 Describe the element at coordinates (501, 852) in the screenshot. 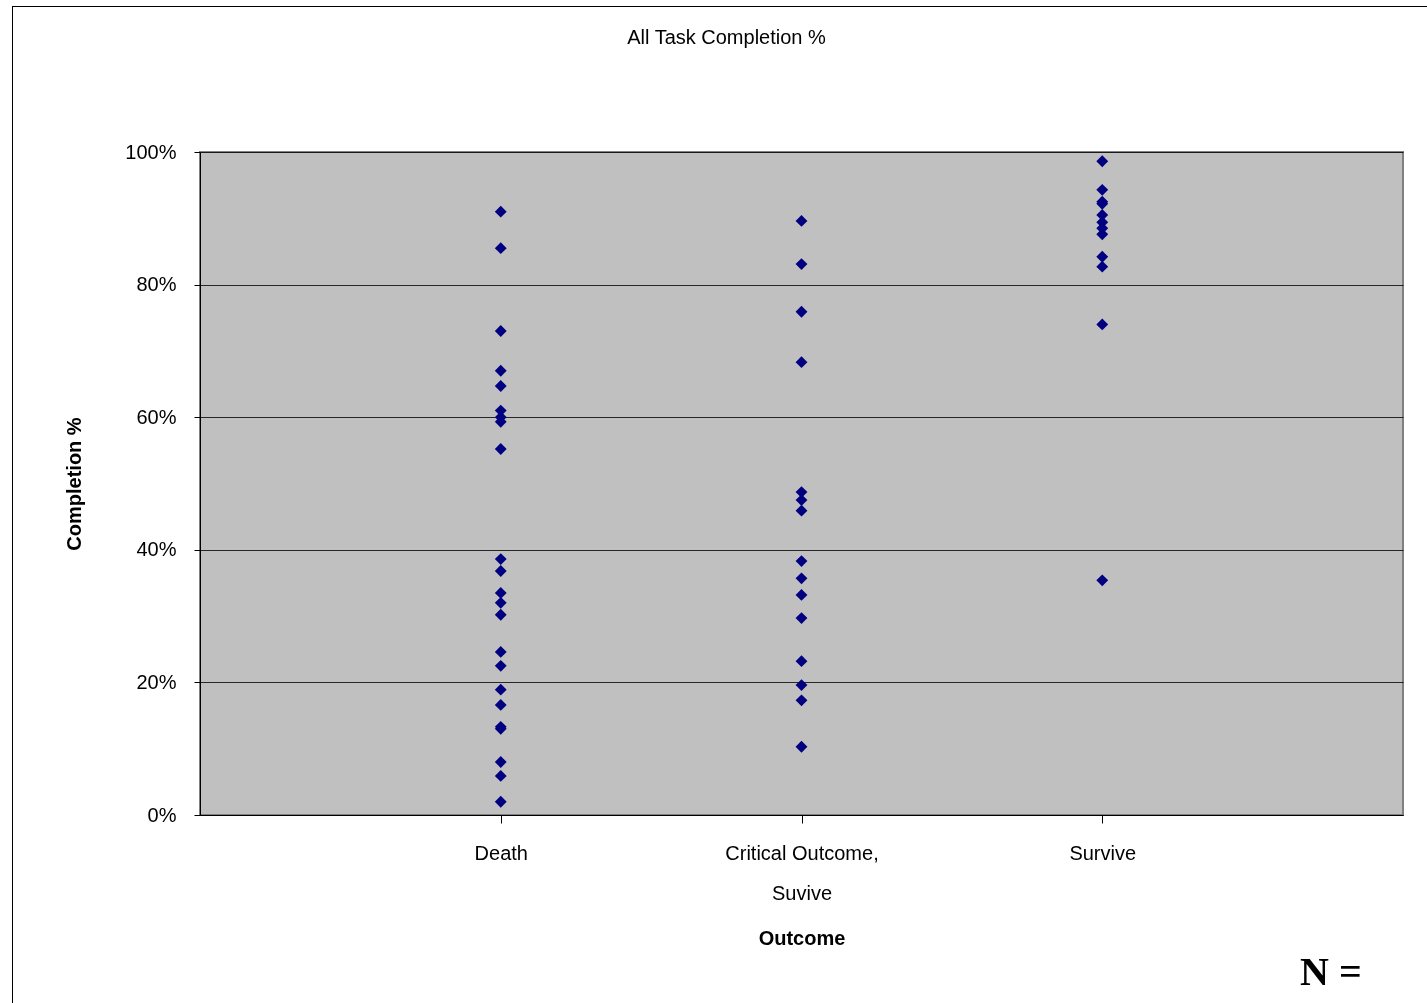

I see `x-tick-label: Death` at that location.